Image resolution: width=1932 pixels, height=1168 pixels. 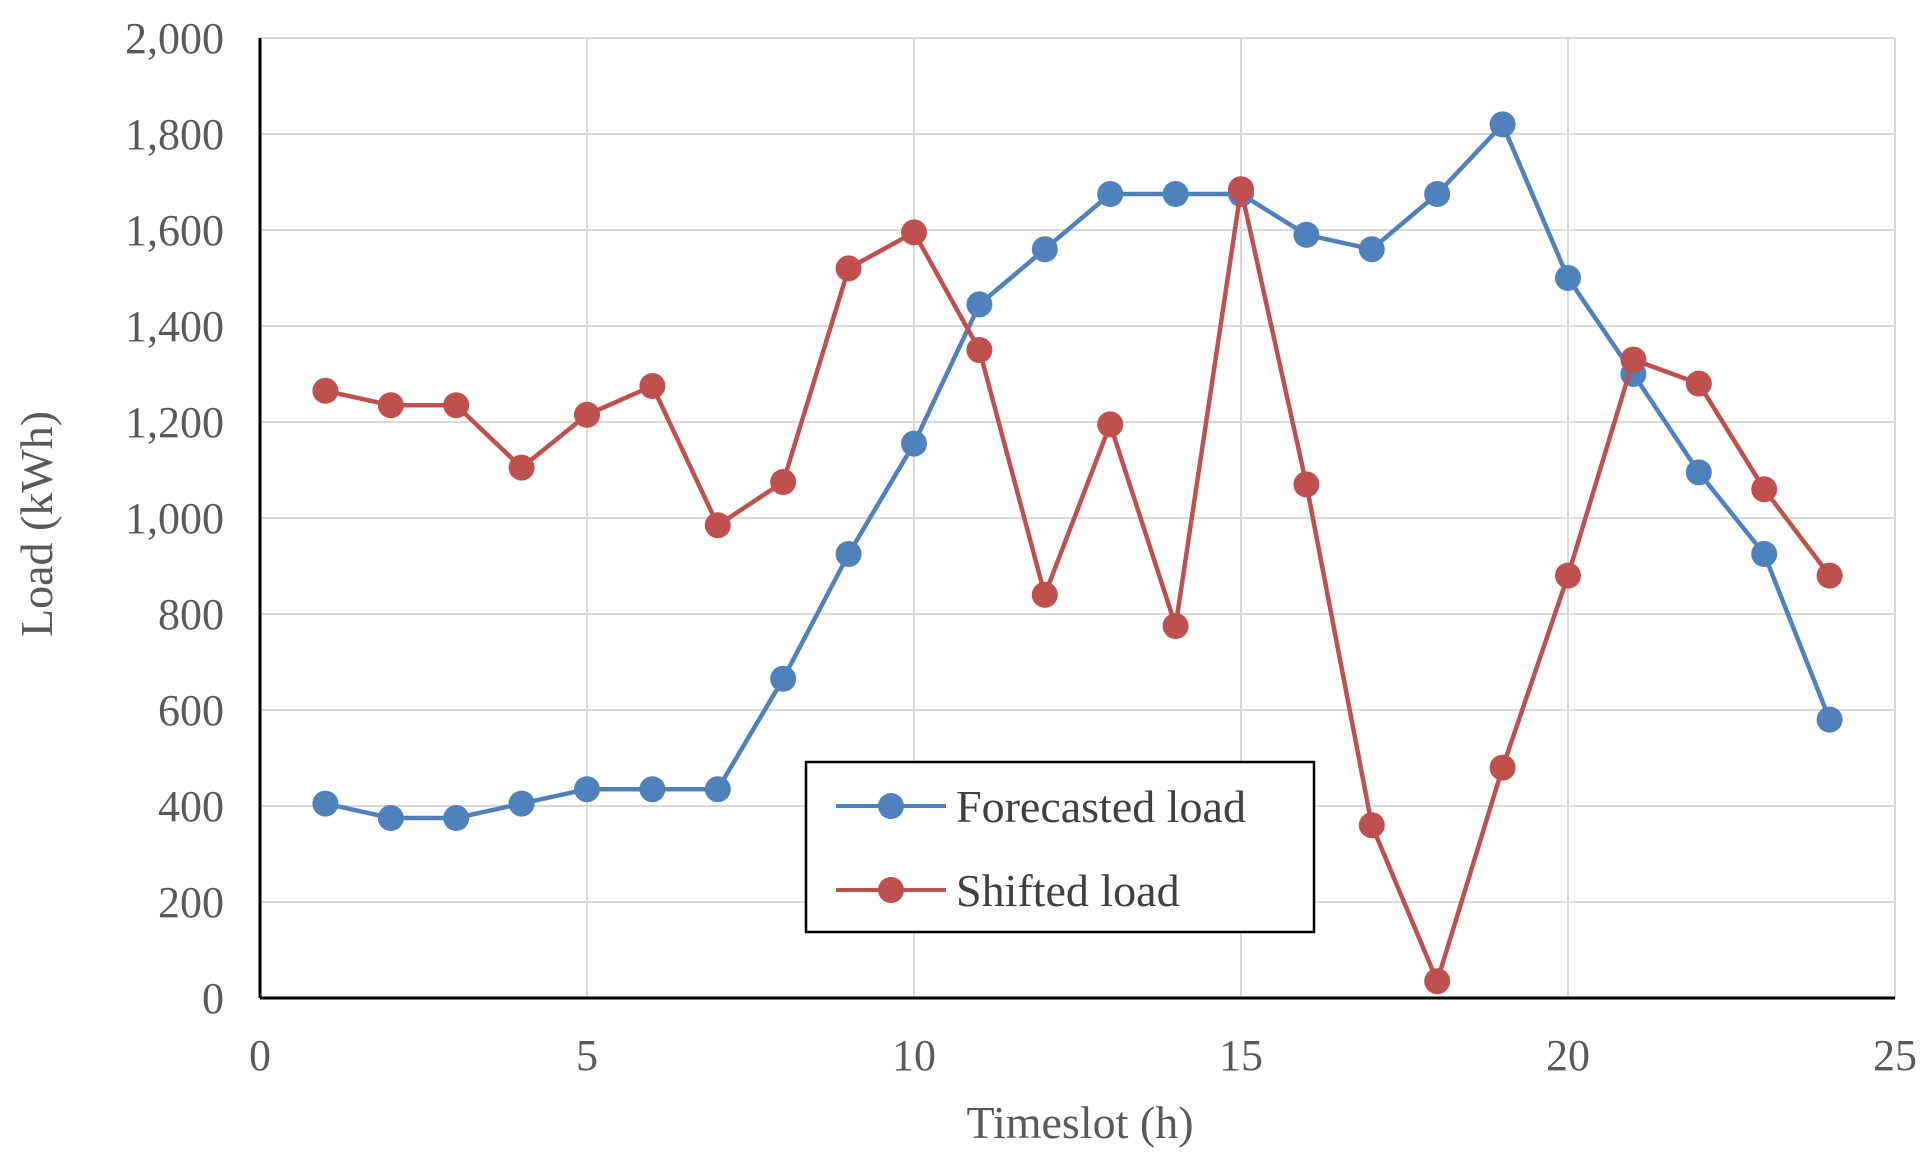 I want to click on y-tick-label: 200, so click(x=191, y=902).